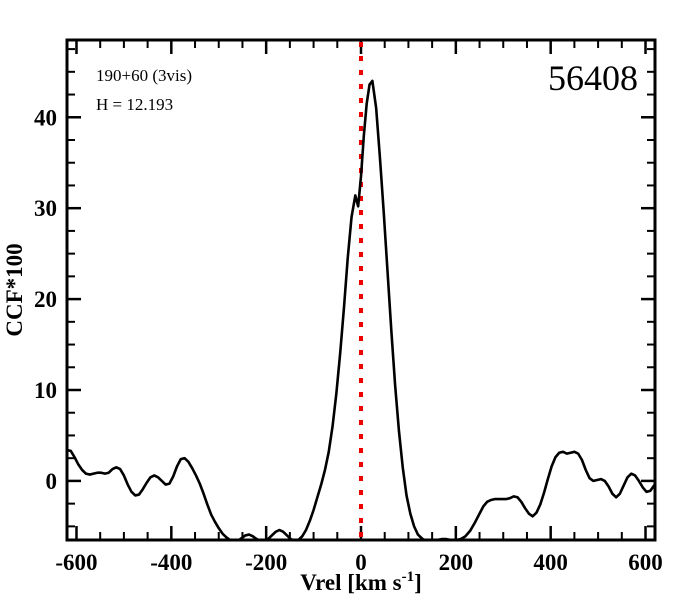  Describe the element at coordinates (134, 104) in the screenshot. I see `annotation-magnitude: H = 12.193` at that location.